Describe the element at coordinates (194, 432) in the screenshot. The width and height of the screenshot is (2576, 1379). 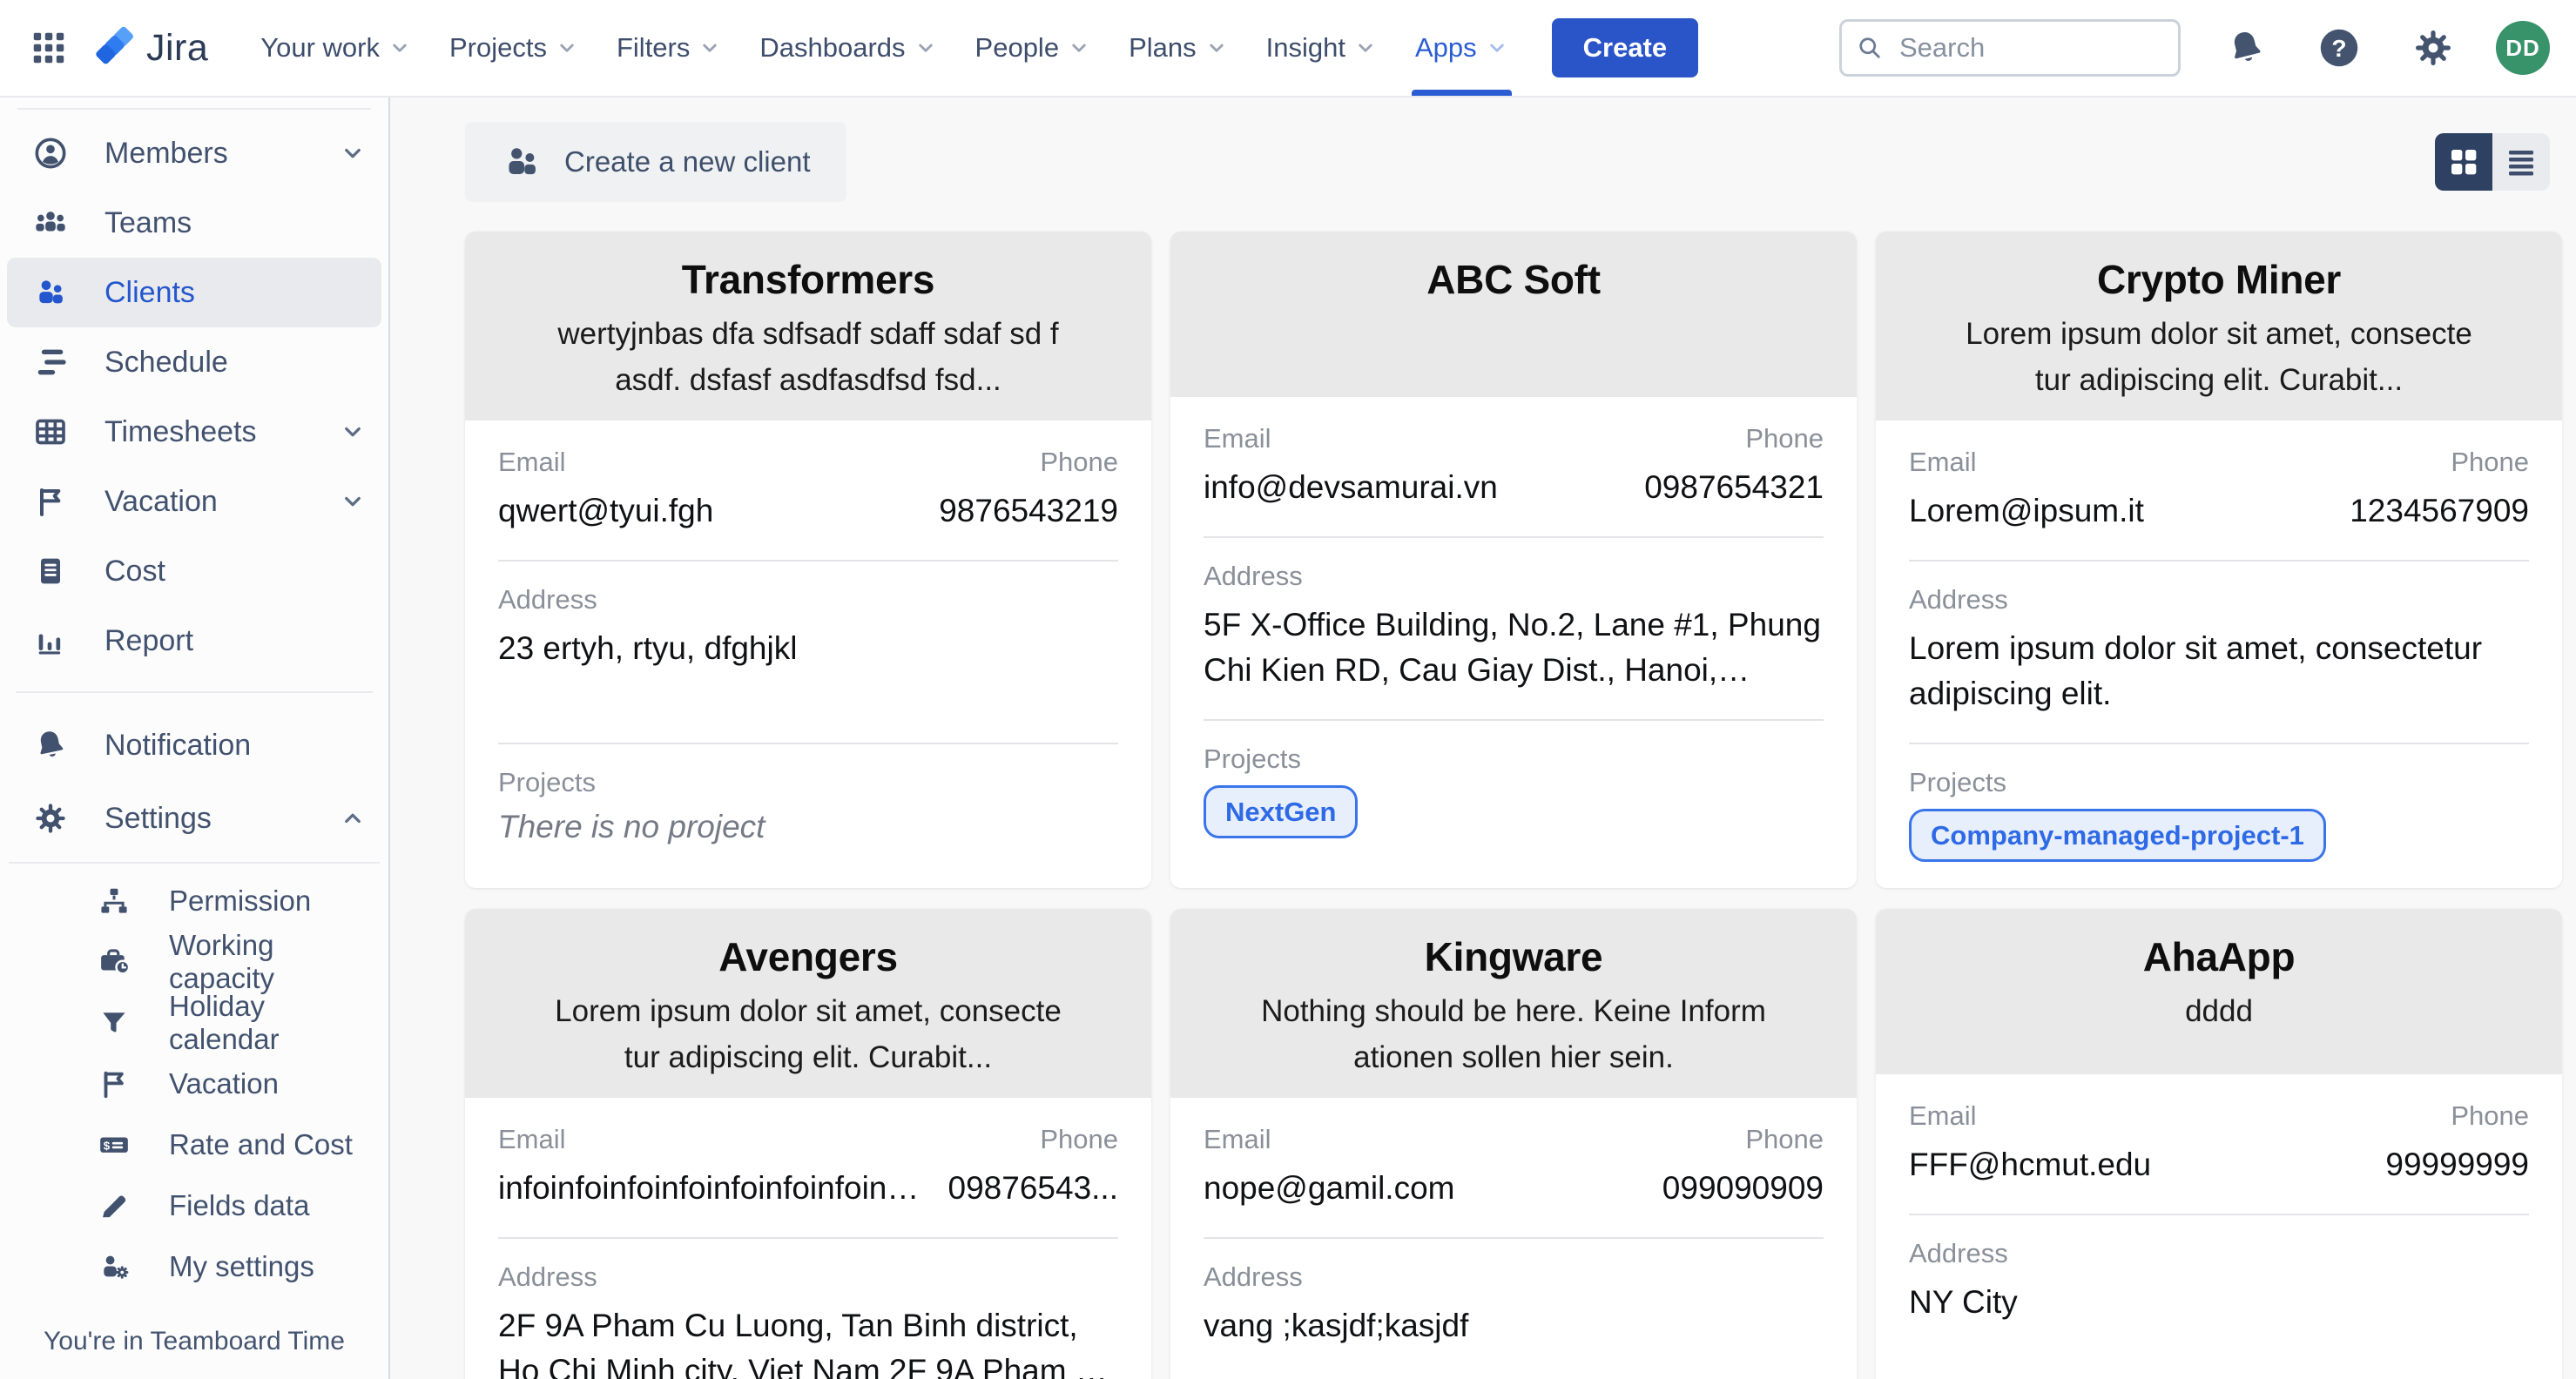
I see `sidebar-item-timesheets: Timesheets` at that location.